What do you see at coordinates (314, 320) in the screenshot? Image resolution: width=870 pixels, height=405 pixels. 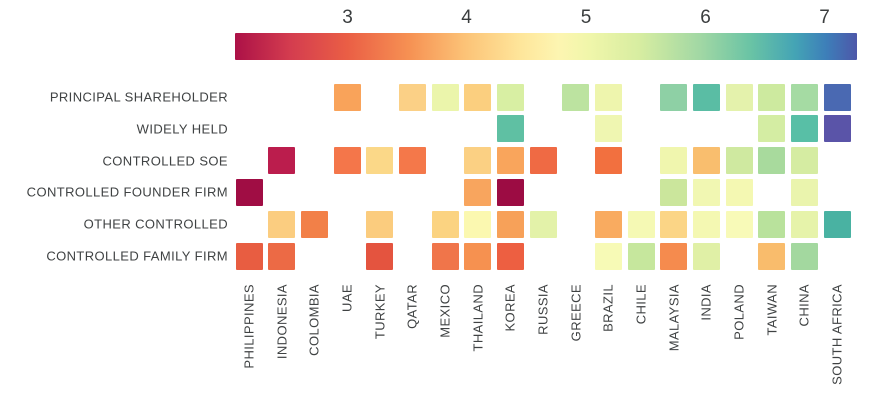 I see `column-label: COLOMBIA` at bounding box center [314, 320].